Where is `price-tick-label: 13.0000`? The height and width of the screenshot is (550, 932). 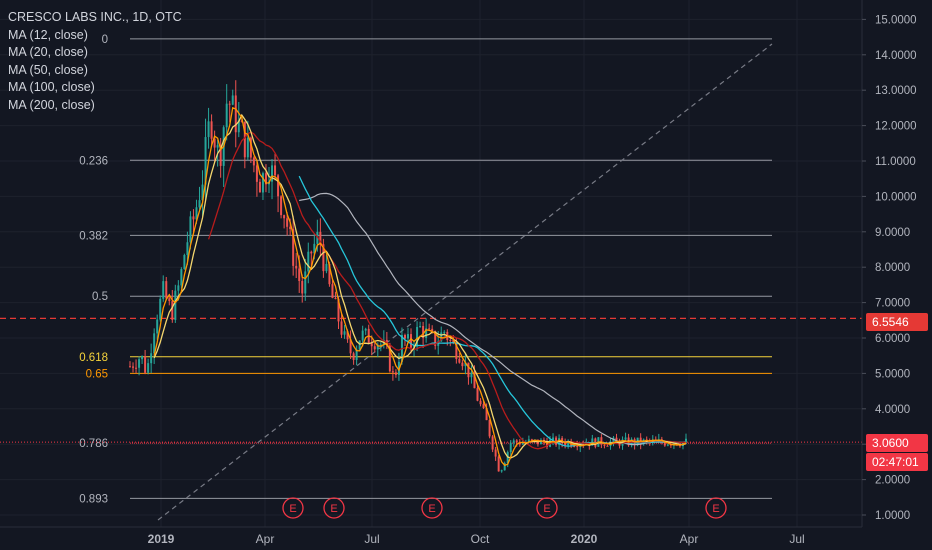 price-tick-label: 13.0000 is located at coordinates (896, 91).